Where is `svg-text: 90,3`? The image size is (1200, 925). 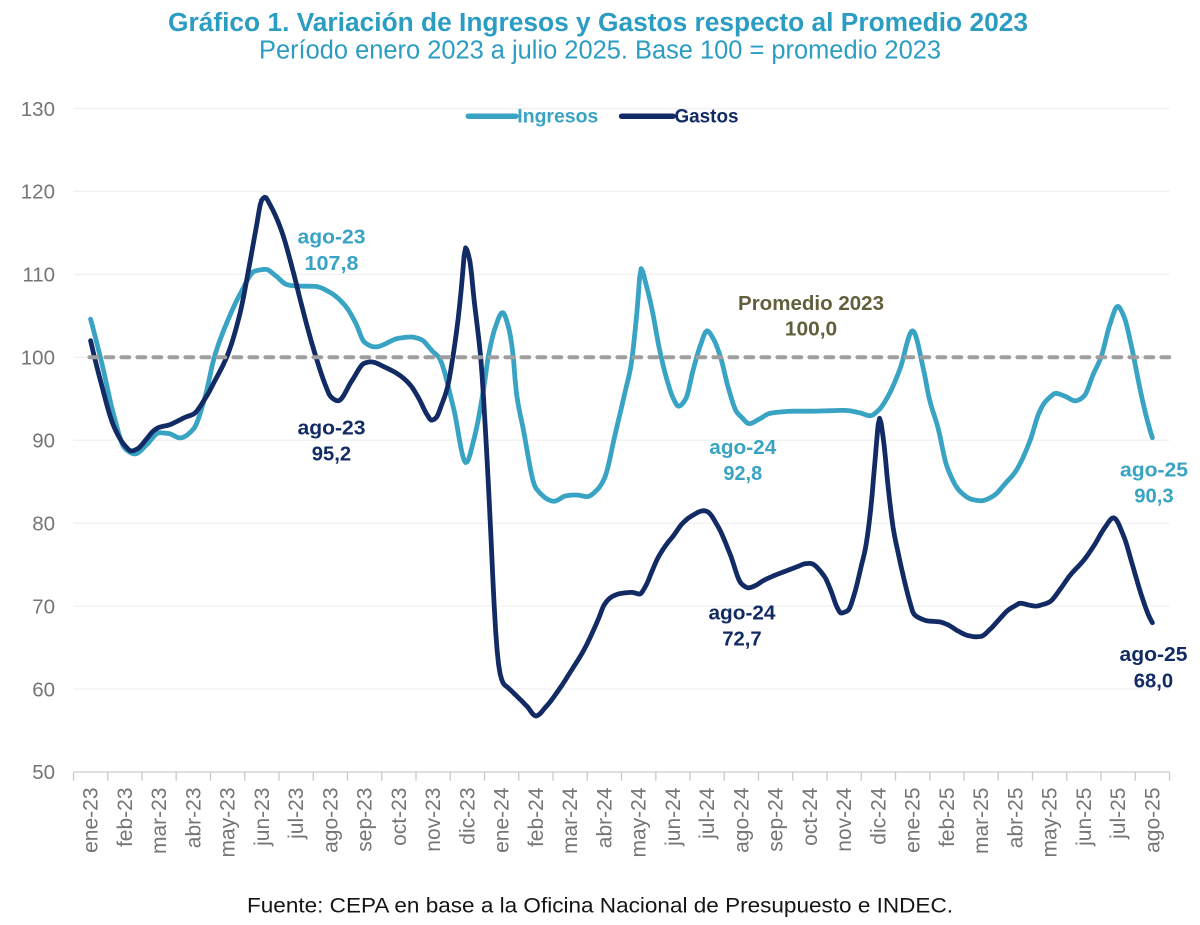
svg-text: 90,3 is located at coordinates (1153, 496).